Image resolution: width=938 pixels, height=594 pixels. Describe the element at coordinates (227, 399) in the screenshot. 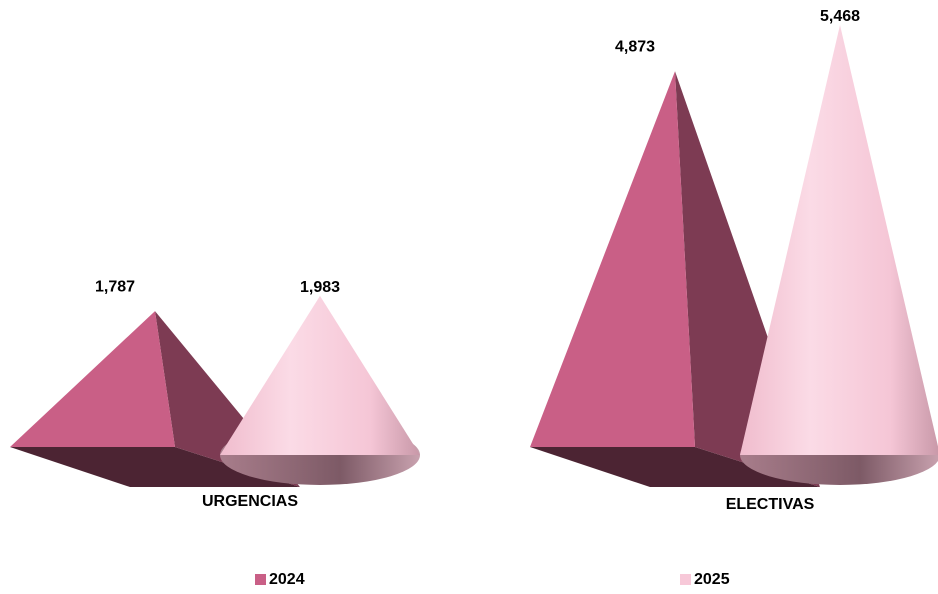

I see `pyramid-side` at that location.